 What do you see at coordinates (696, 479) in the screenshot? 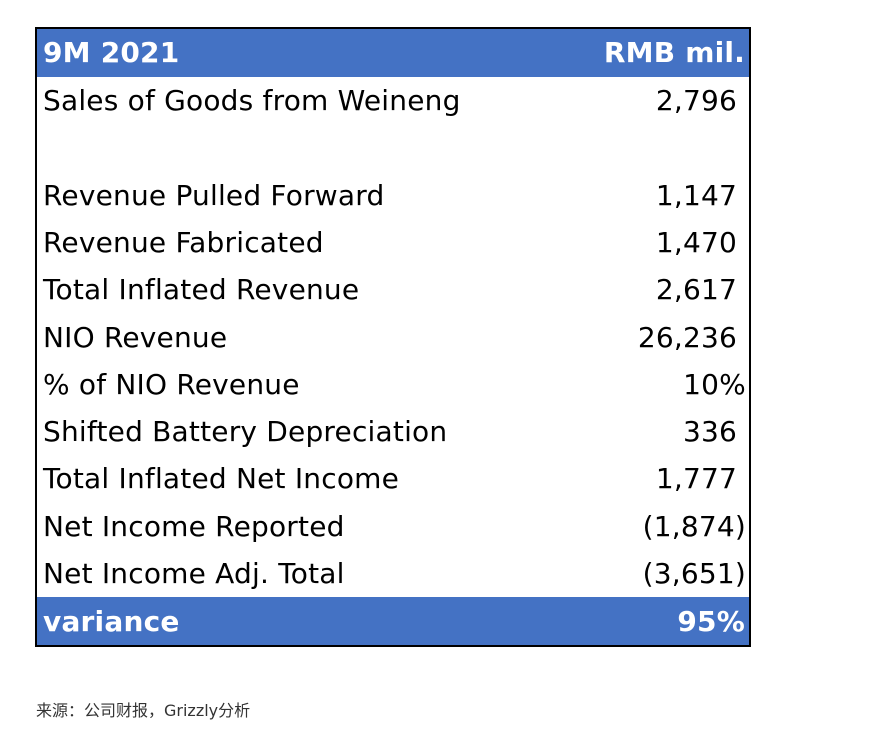
I see `row-value: 1,777` at bounding box center [696, 479].